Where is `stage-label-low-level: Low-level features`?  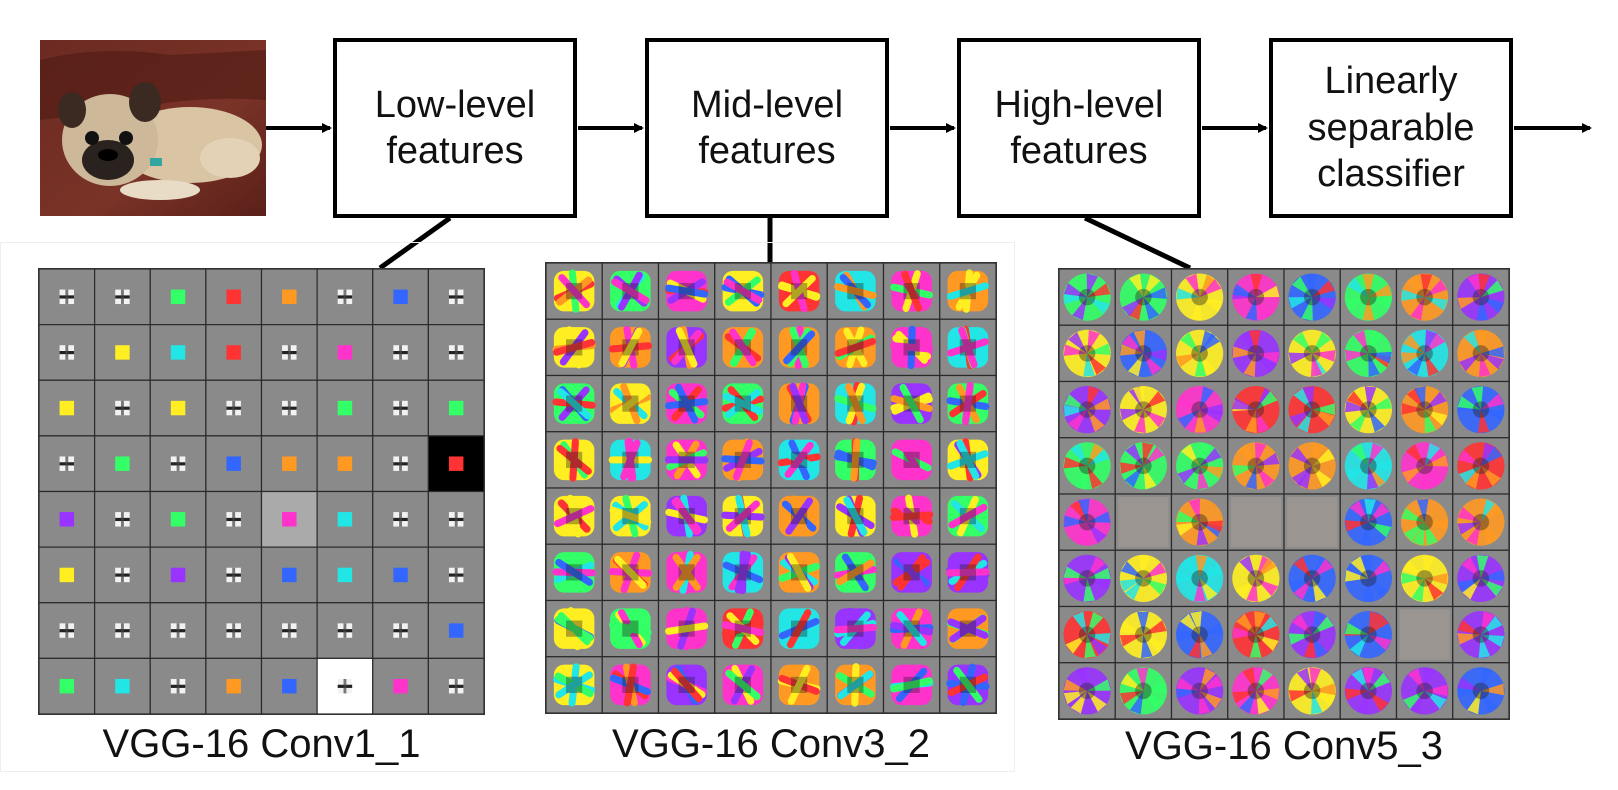 stage-label-low-level: Low-level features is located at coordinates (455, 127).